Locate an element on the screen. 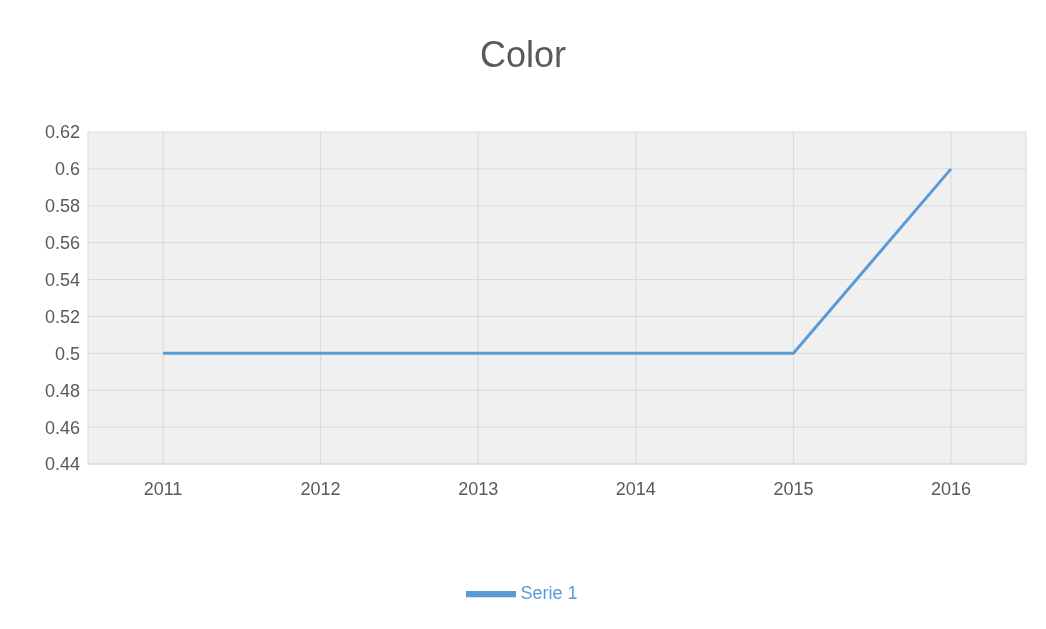 This screenshot has height=629, width=1046. x-tick-label: 2015 is located at coordinates (793, 488).